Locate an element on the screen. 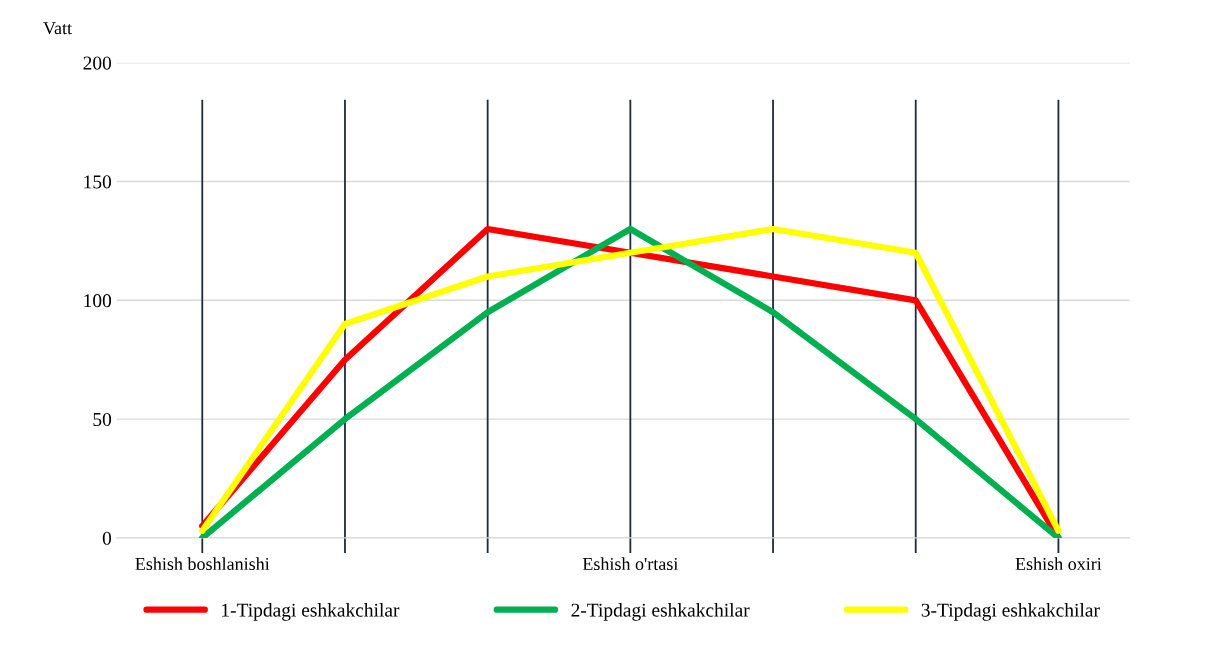 This screenshot has height=660, width=1228. x-tick-label: Eshish oxiri is located at coordinates (1058, 564).